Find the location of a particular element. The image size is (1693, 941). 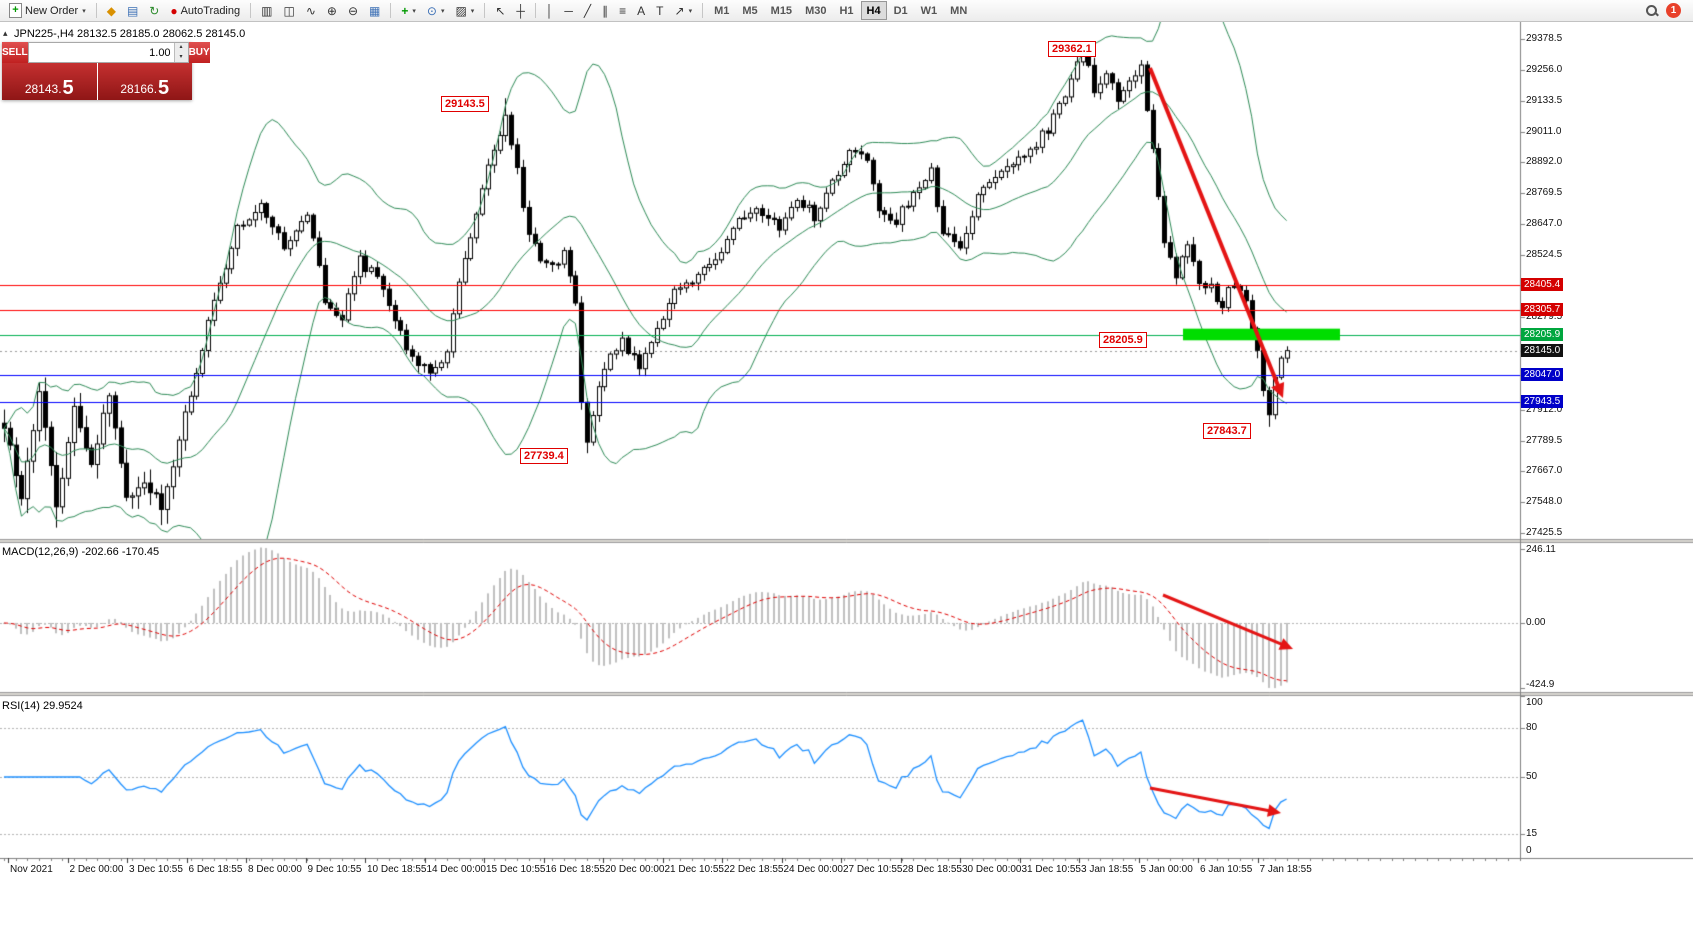

autotrading-button: ● AutoTrading is located at coordinates (205, 10).